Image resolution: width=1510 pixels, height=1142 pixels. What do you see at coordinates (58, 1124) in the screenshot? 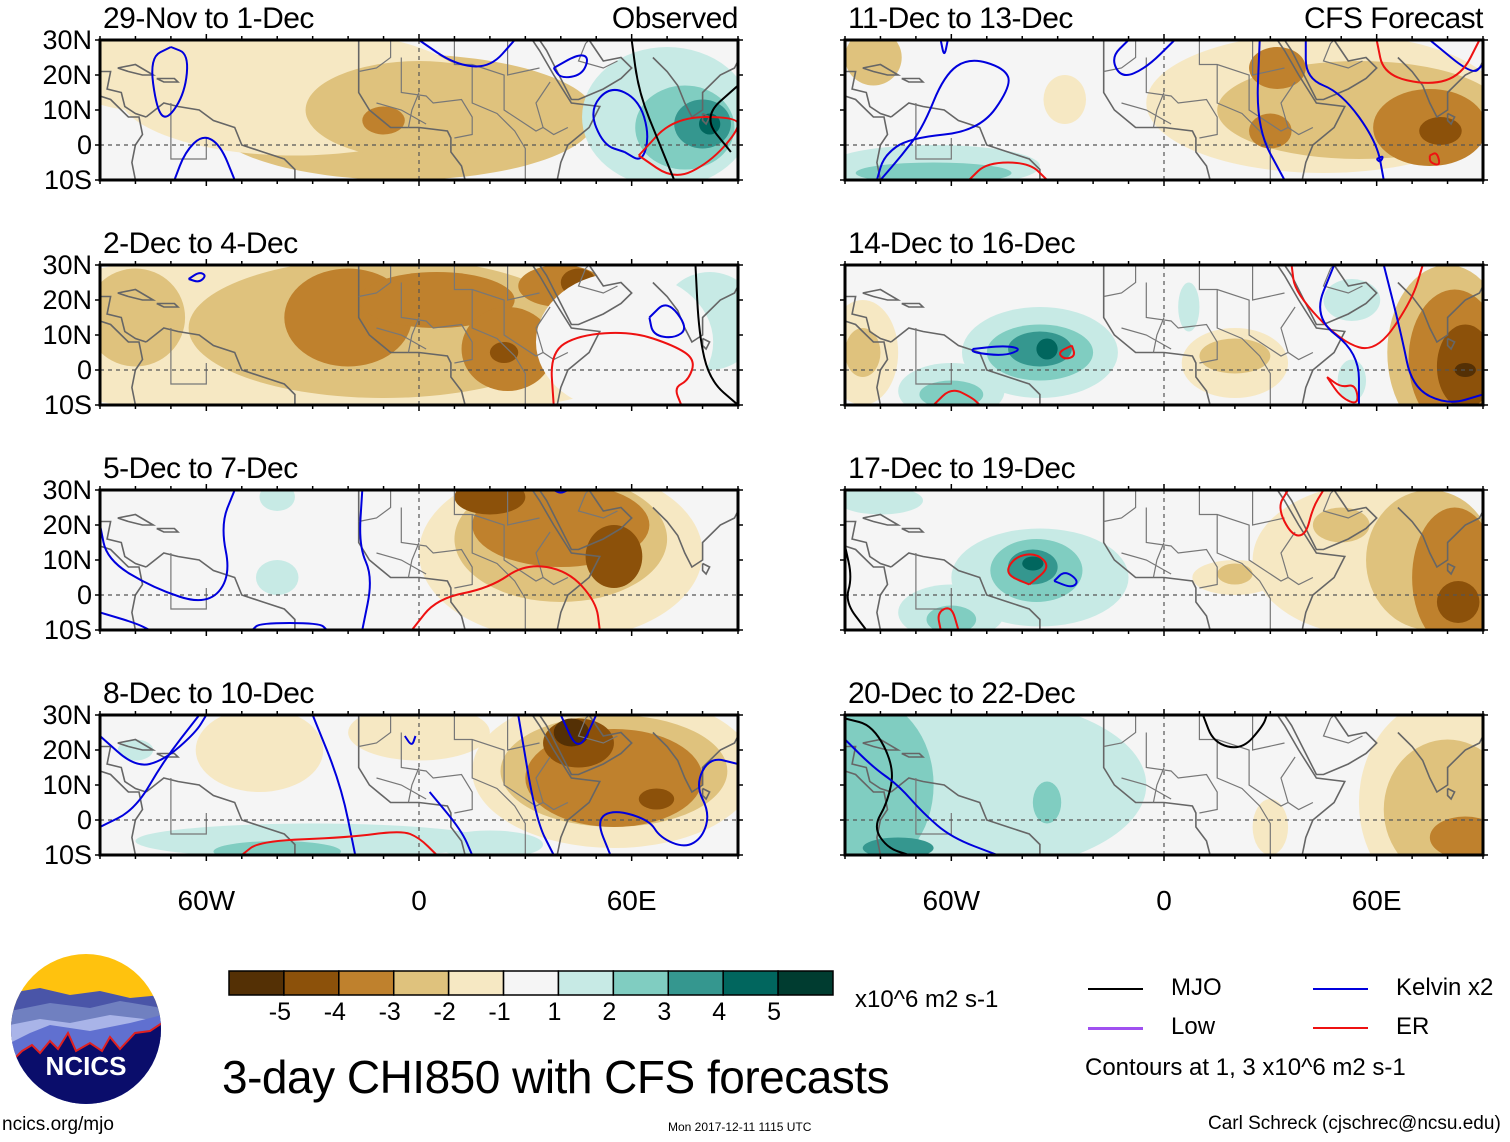
I see `footer-url: ncics.org/mjo` at bounding box center [58, 1124].